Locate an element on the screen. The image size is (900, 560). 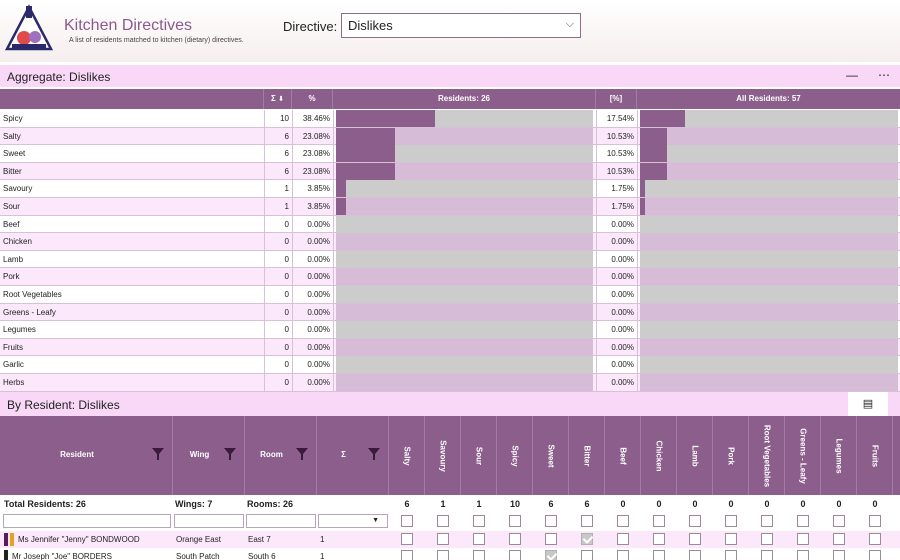
room-filter-input is located at coordinates (281, 521).